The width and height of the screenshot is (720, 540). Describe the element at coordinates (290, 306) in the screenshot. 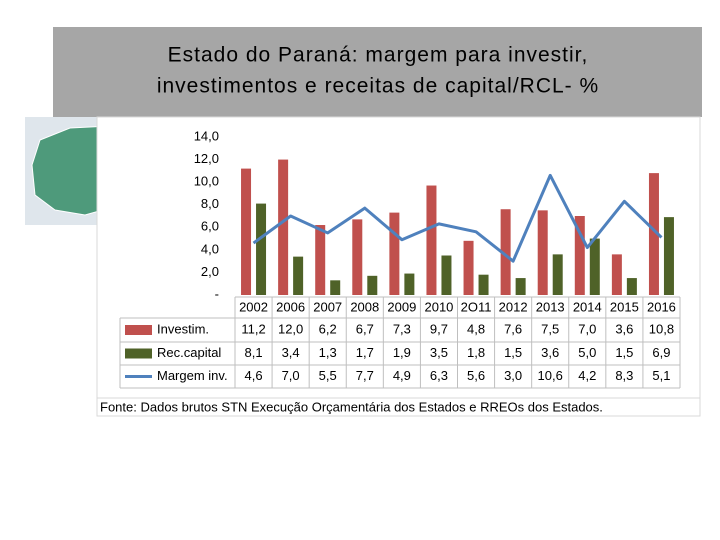

I see `x-tick-label: 2006` at that location.